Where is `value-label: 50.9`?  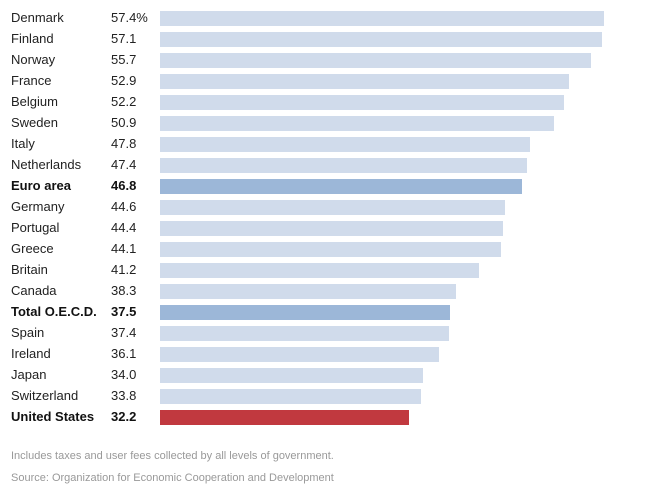
value-label: 50.9 is located at coordinates (124, 122).